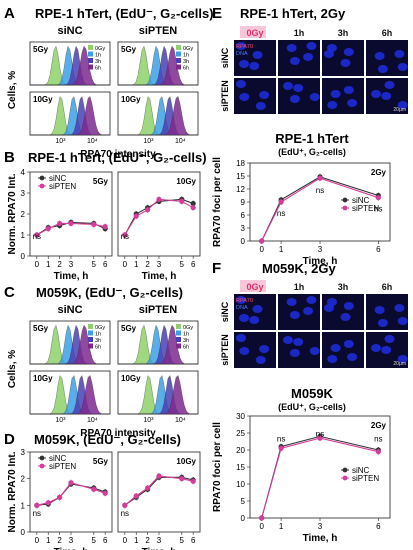 The image size is (413, 550). Describe the element at coordinates (343, 33) in the screenshot. I see `micro-col-label: 3h` at that location.